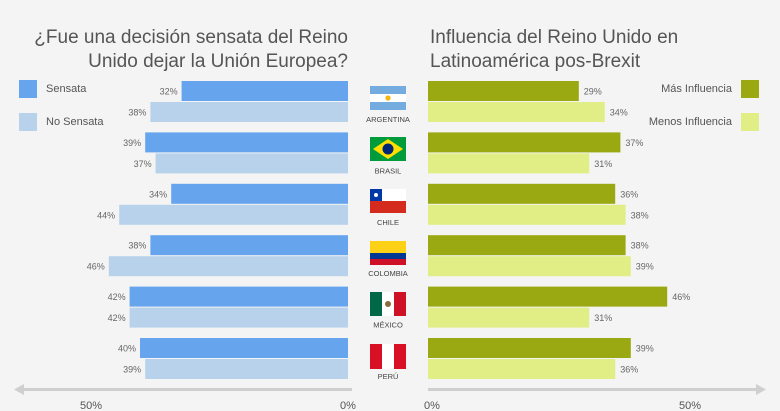  What do you see at coordinates (388, 376) in the screenshot?
I see `country-label-peru: PERÚ` at bounding box center [388, 376].